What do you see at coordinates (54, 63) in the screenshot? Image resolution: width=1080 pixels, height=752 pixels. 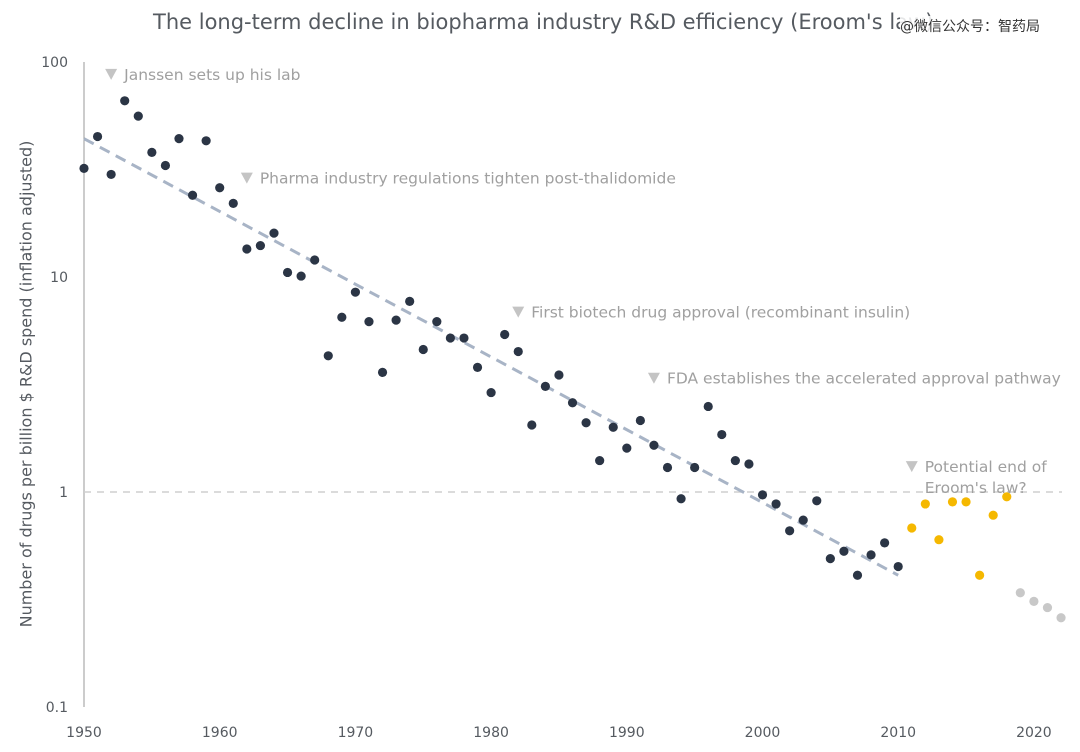 I see `y-tick-label: 100` at bounding box center [54, 63].